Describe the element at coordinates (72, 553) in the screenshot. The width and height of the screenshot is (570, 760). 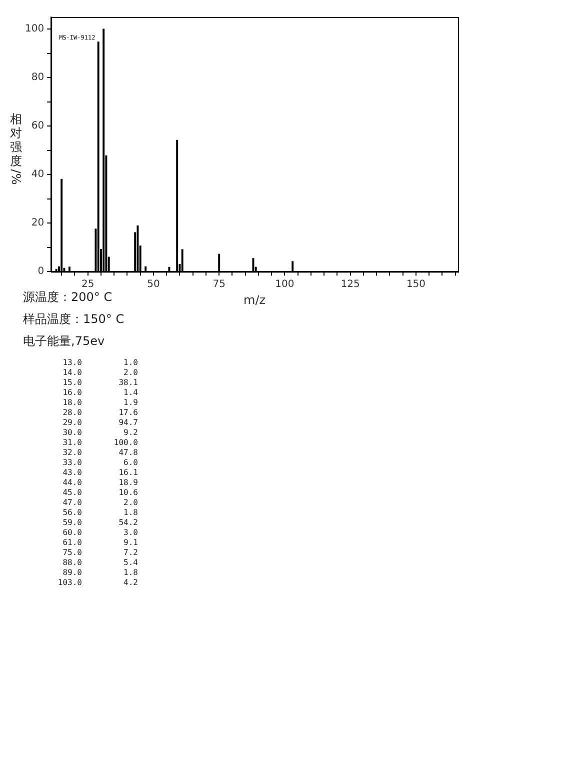
I see `category-label: 75.0` at that location.